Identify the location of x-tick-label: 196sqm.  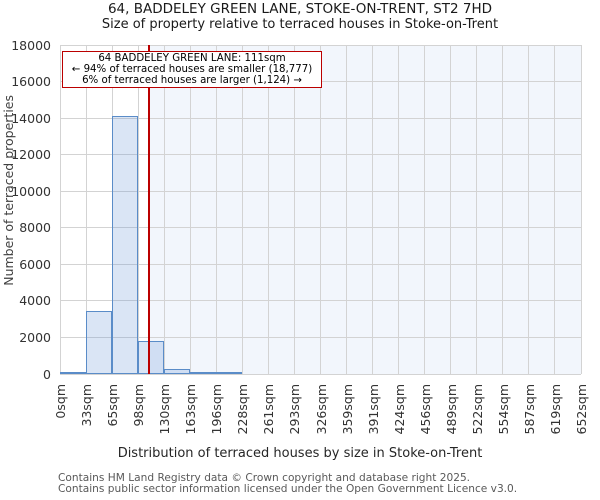
(217, 409).